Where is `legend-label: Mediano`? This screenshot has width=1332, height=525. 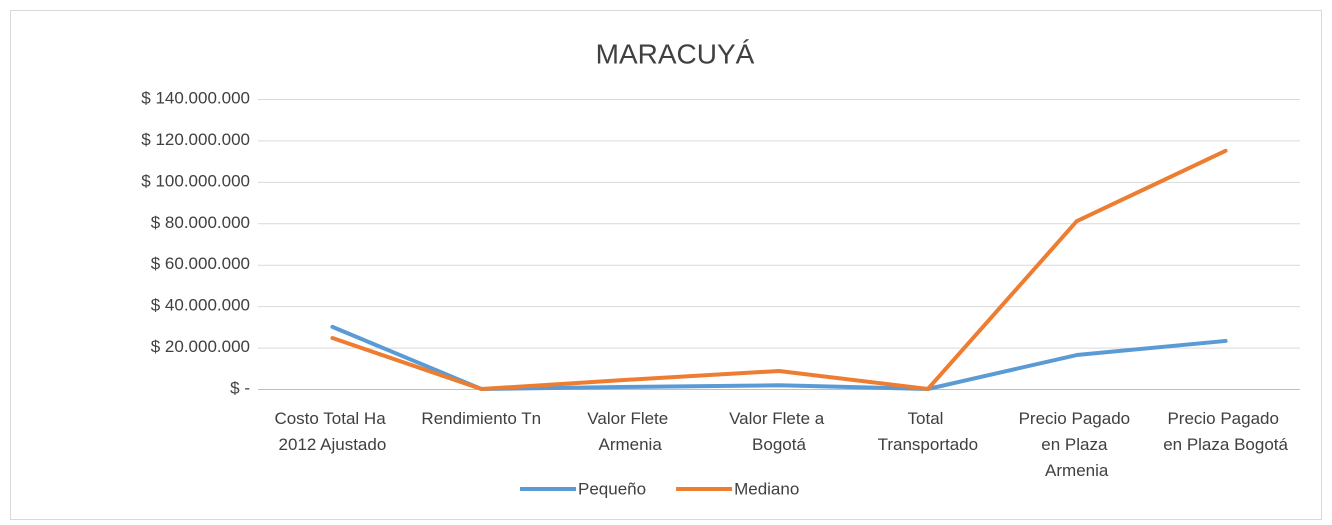
legend-label: Mediano is located at coordinates (766, 488).